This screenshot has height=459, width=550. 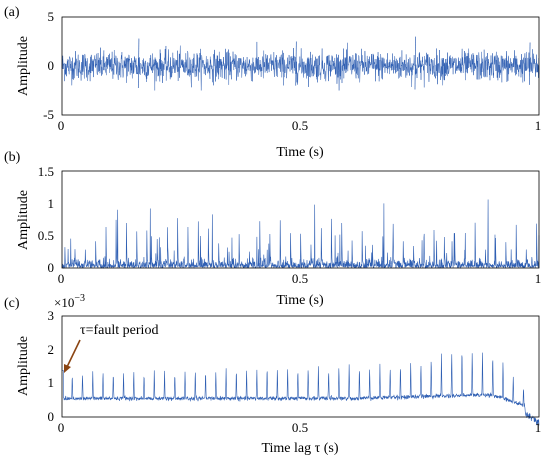 What do you see at coordinates (51, 416) in the screenshot?
I see `panel-c-ytick-0: 0` at bounding box center [51, 416].